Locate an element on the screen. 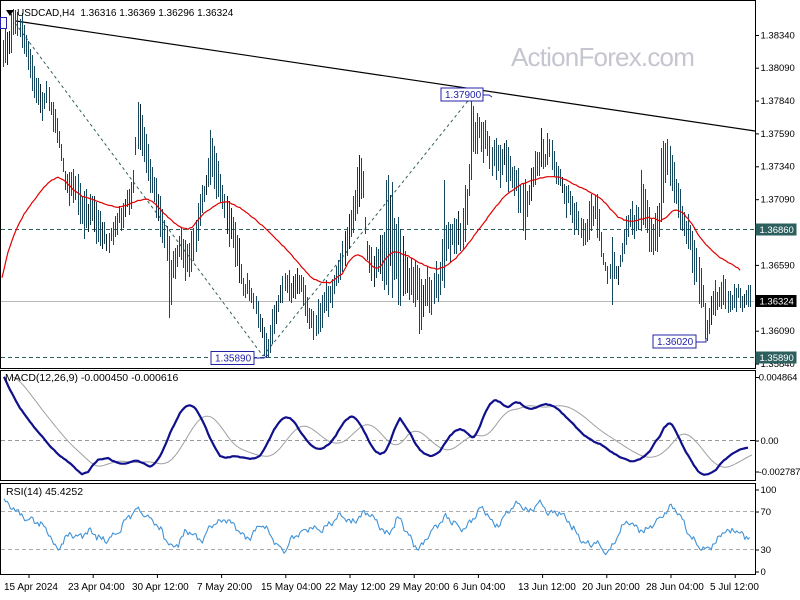 The image size is (800, 600). svg-text: 30 Apr 12:00 is located at coordinates (160, 587).